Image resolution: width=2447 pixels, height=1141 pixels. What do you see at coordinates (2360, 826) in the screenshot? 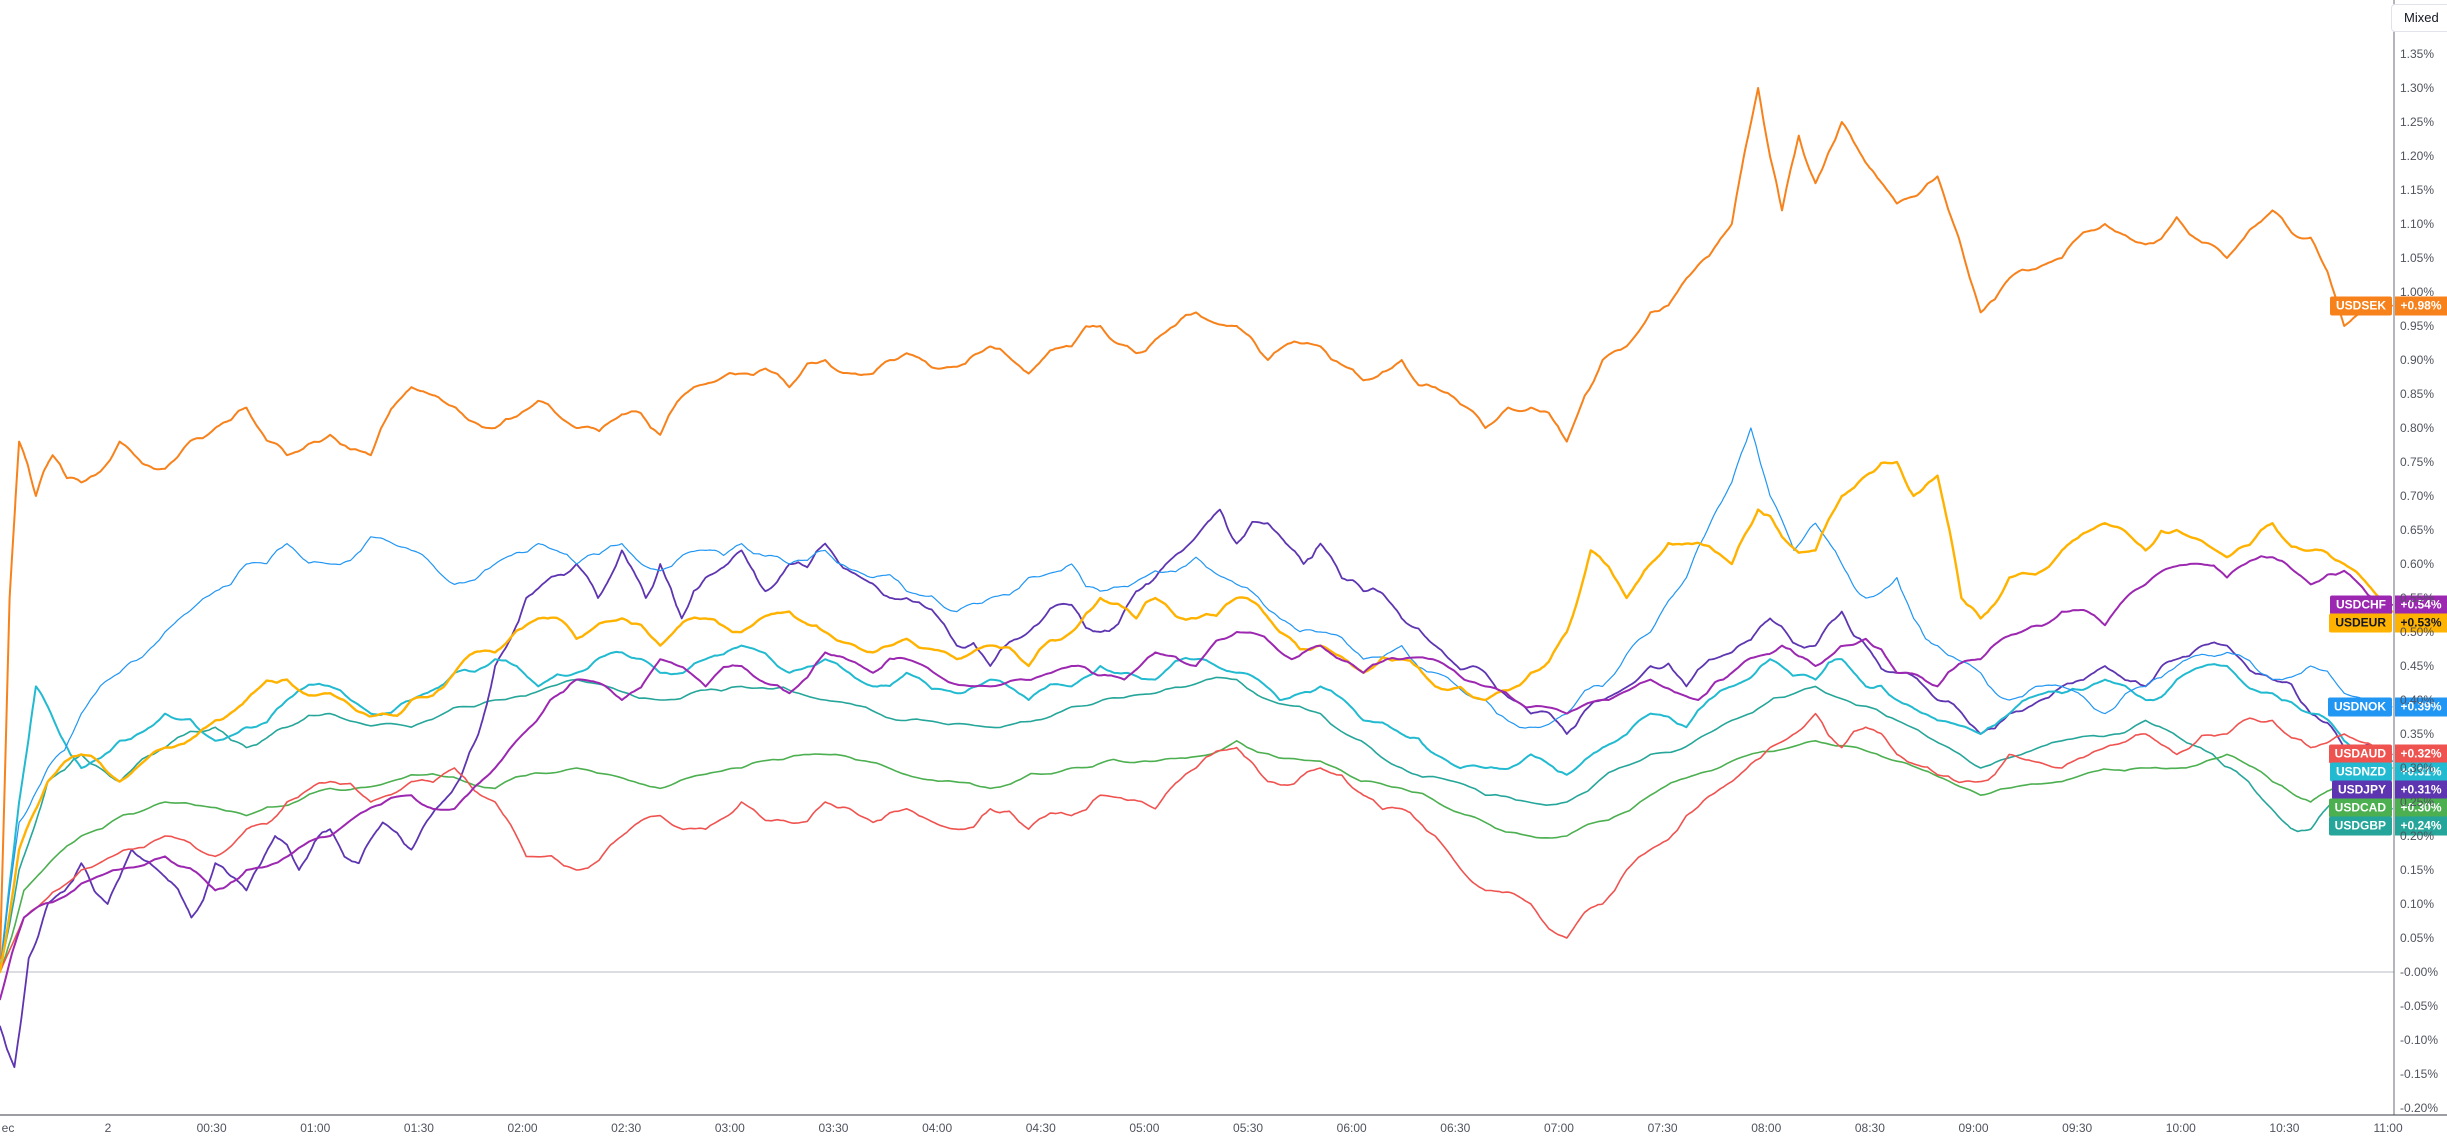
I see `series-label-usdgbp: USDGBP` at bounding box center [2360, 826].